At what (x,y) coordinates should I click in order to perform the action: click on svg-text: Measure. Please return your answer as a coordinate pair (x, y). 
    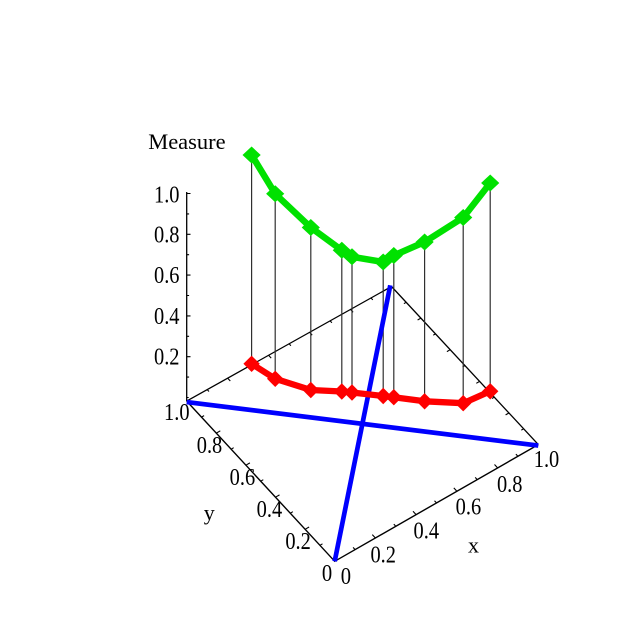
    Looking at the image, I should click on (186, 141).